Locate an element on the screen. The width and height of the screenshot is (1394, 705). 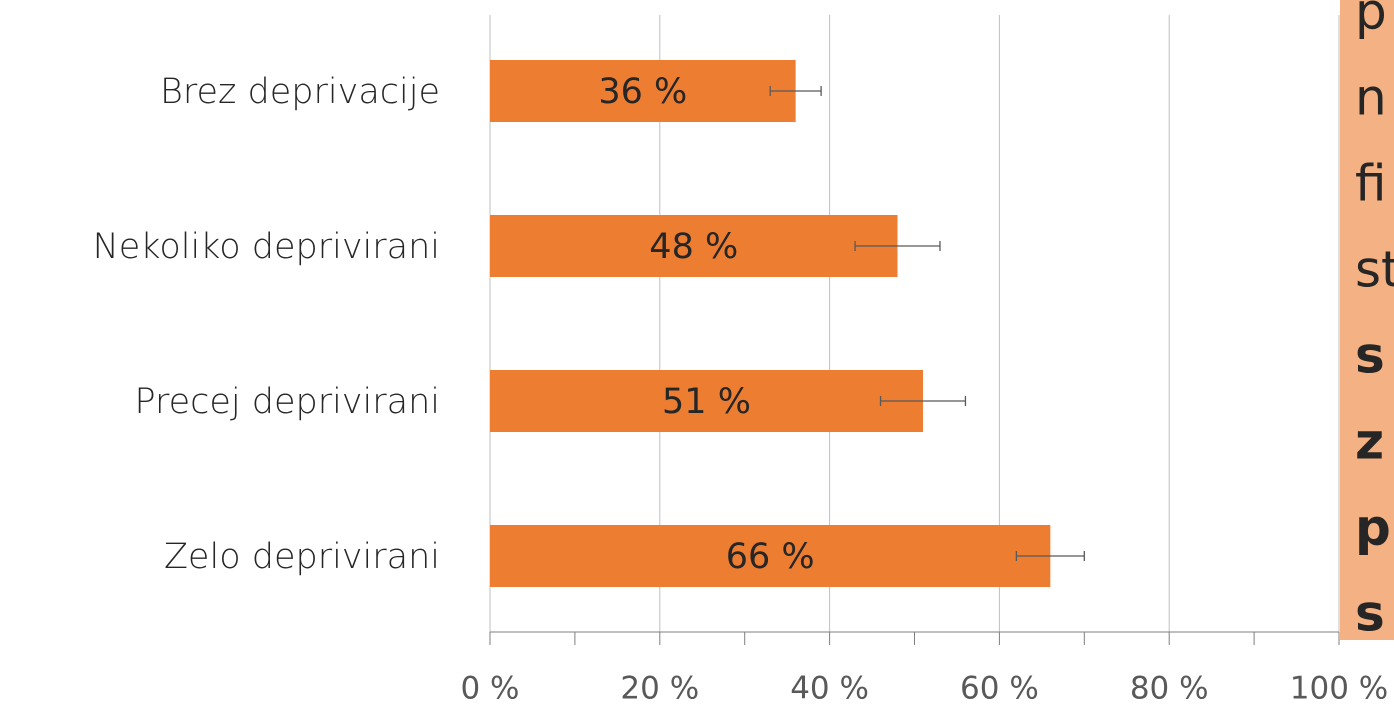
value-label: 66 % is located at coordinates (770, 557).